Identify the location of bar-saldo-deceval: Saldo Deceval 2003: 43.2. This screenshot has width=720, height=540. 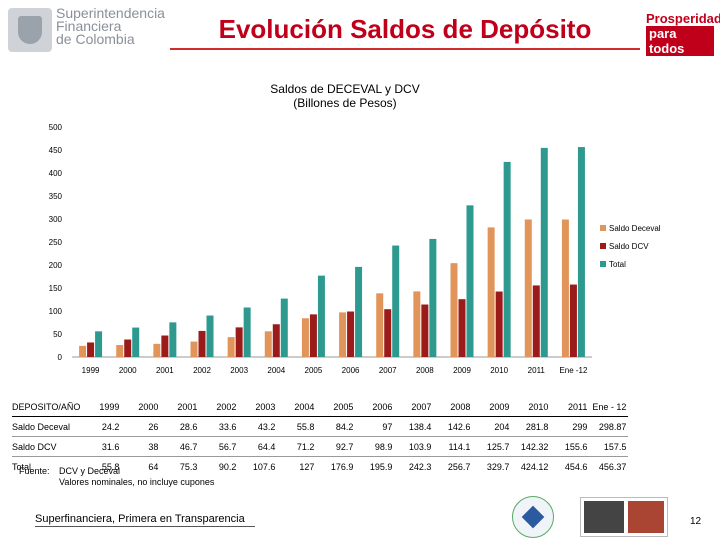
(231, 347).